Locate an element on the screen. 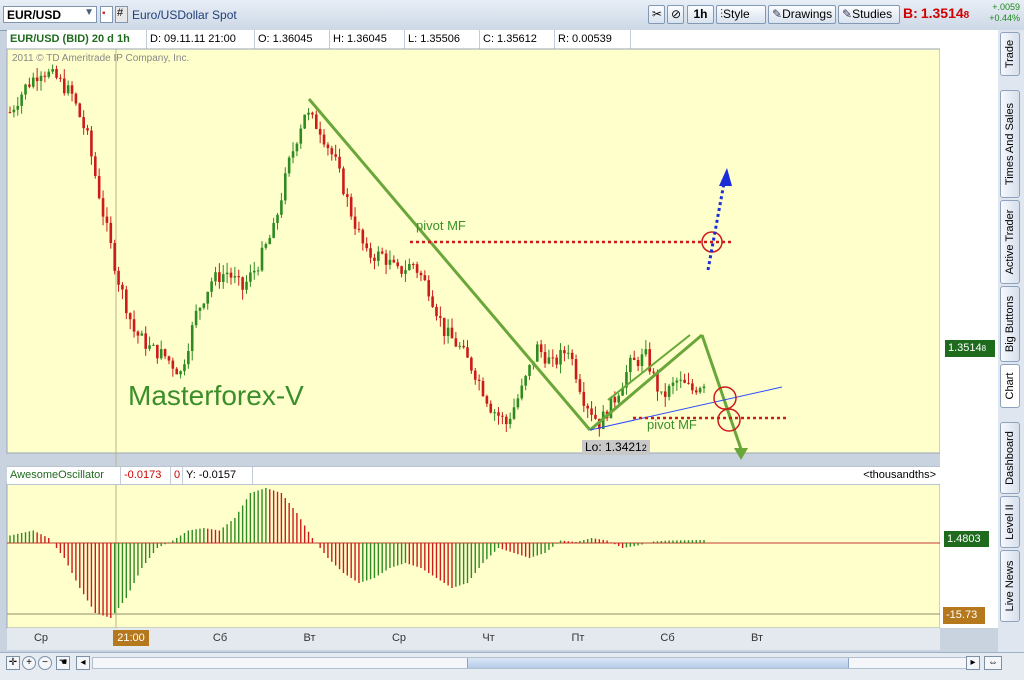 This screenshot has height=680, width=1024. pan-icon: ✛ is located at coordinates (13, 663).